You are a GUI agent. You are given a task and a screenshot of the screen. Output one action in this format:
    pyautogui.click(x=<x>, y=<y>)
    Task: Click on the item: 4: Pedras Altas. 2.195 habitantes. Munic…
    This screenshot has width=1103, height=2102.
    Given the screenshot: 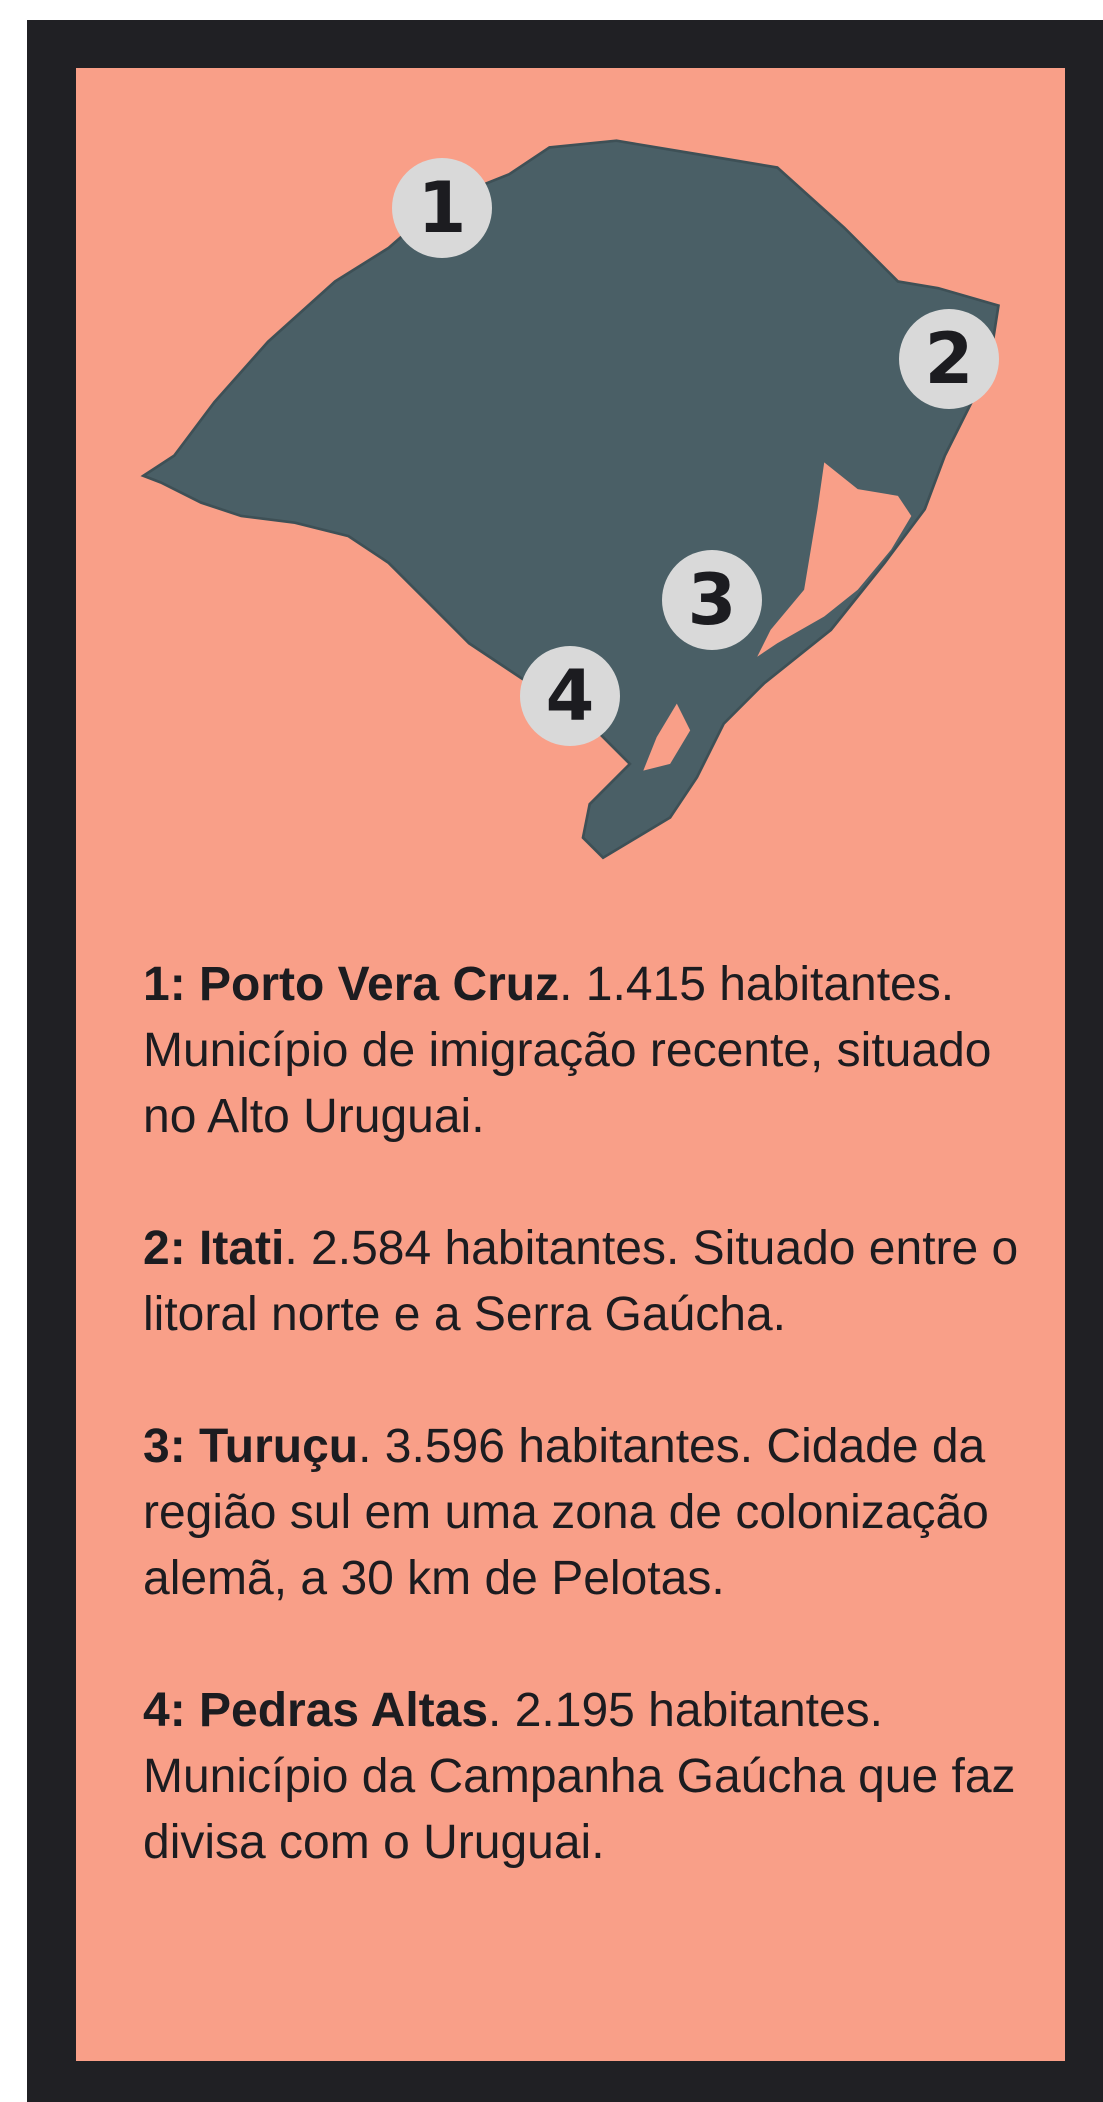 What is the action you would take?
    pyautogui.click(x=583, y=1777)
    